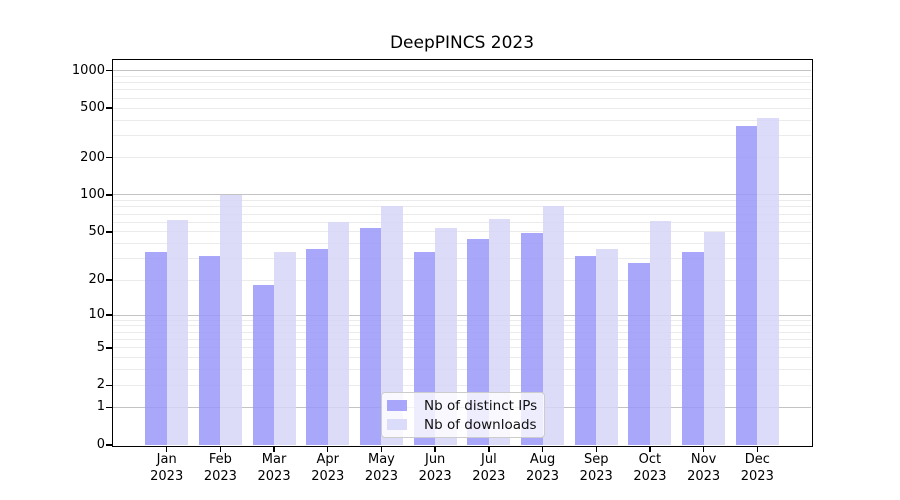  Describe the element at coordinates (757, 468) in the screenshot. I see `x-tick-label-dec: Dec 2023` at that location.